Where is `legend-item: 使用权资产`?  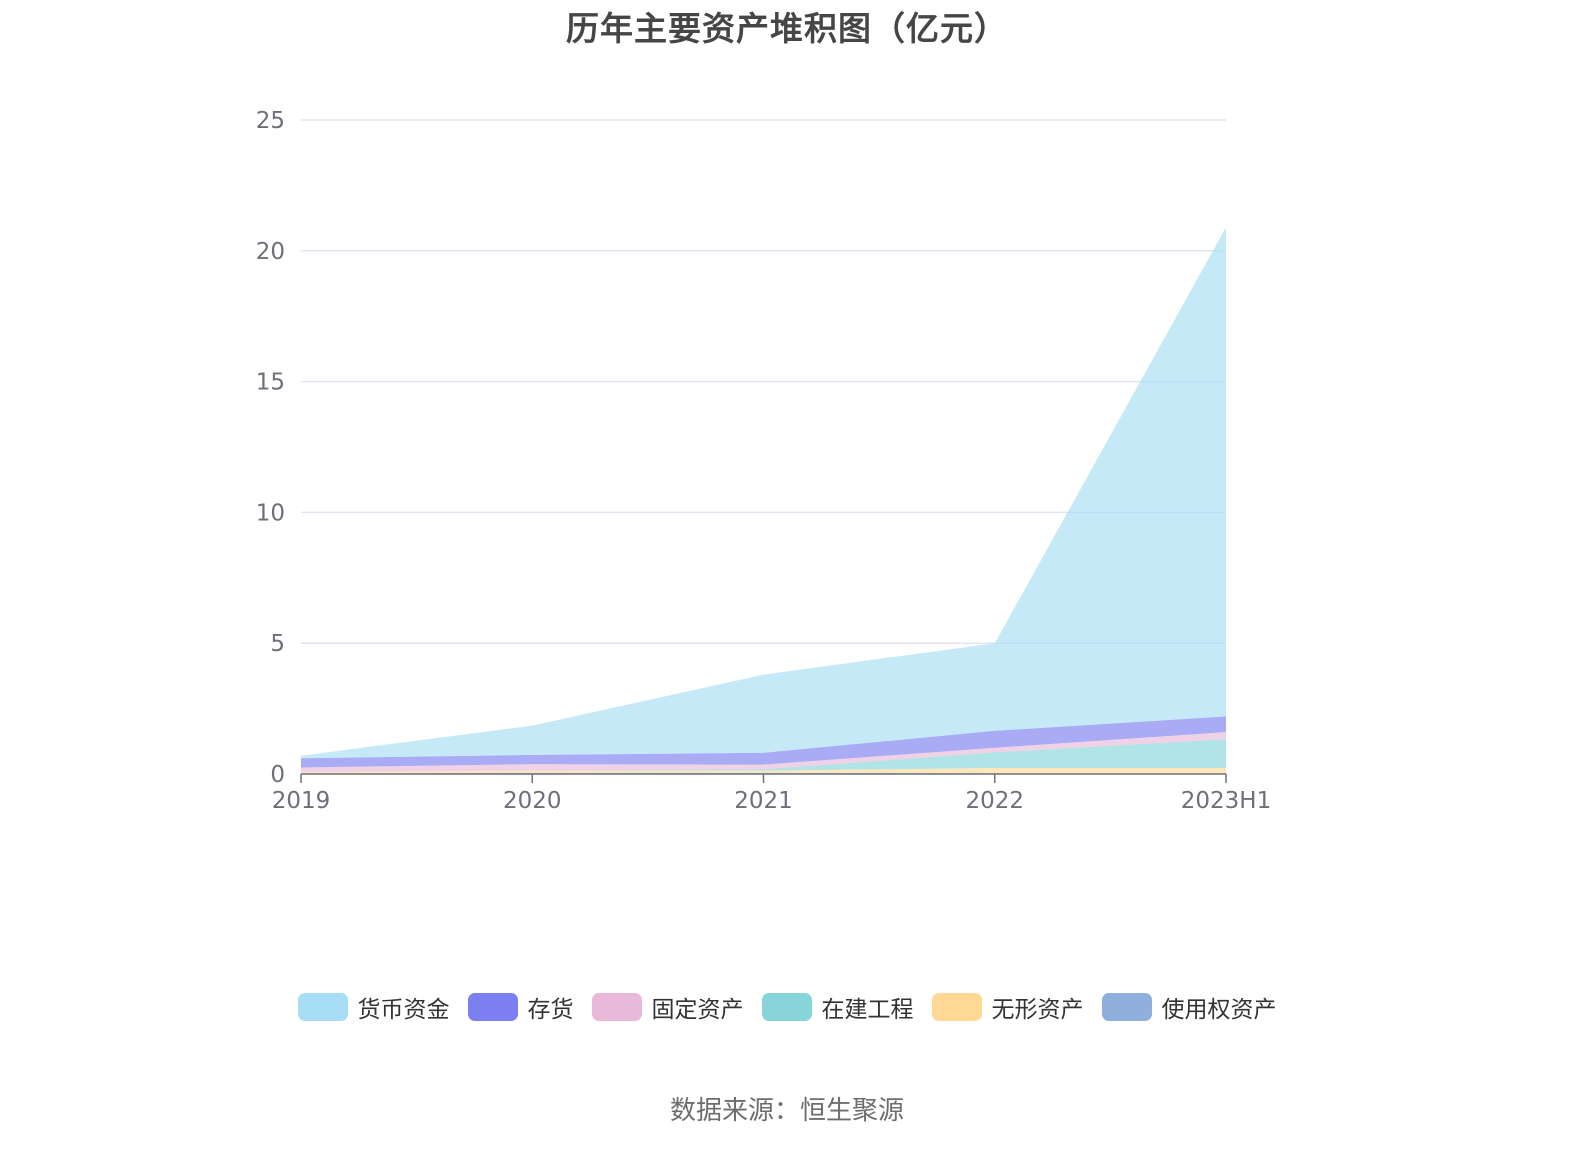
legend-item: 使用权资产 is located at coordinates (1189, 1007).